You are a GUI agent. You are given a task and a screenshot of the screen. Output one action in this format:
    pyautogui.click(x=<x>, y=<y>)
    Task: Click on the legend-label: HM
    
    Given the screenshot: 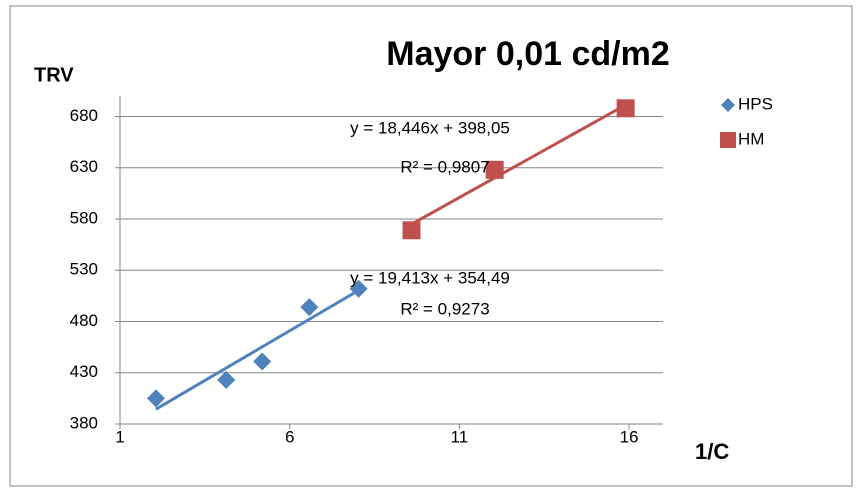 What is the action you would take?
    pyautogui.click(x=751, y=138)
    